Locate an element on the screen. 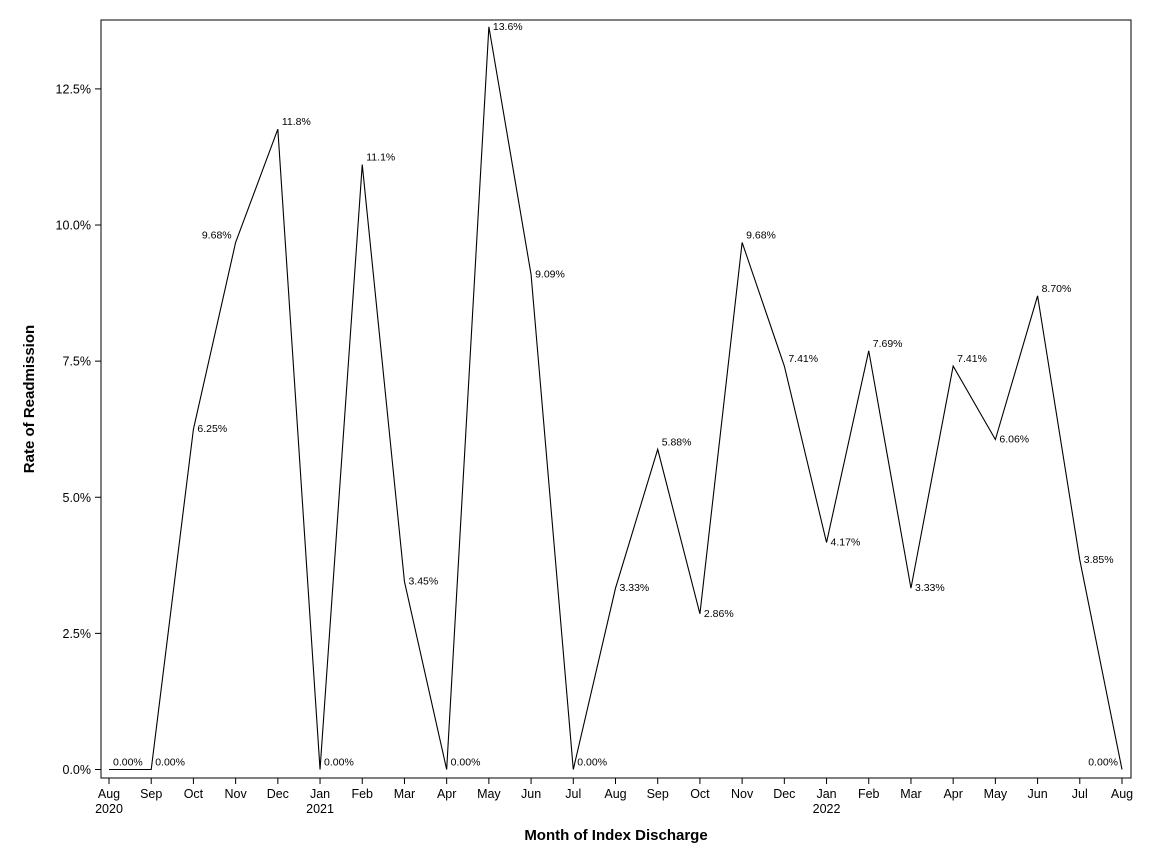 This screenshot has width=1152, height=864. data-point-label: 4.17% is located at coordinates (846, 542).